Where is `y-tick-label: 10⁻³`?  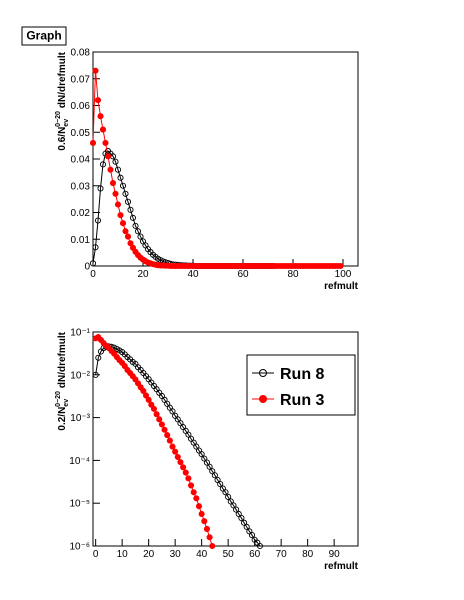 y-tick-label: 10⁻³ is located at coordinates (80, 418).